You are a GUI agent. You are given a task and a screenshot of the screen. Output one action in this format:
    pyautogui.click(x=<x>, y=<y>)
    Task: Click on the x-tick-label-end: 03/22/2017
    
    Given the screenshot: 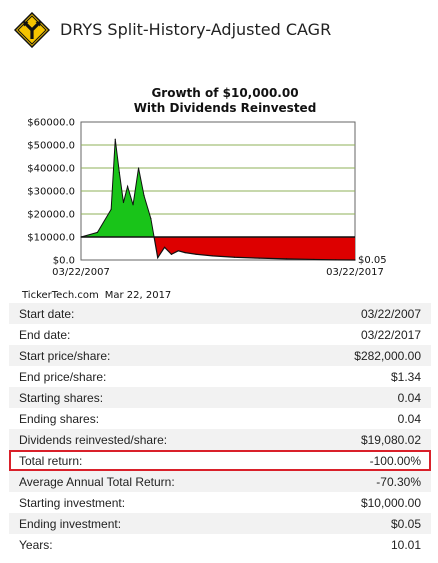 What is the action you would take?
    pyautogui.click(x=355, y=272)
    